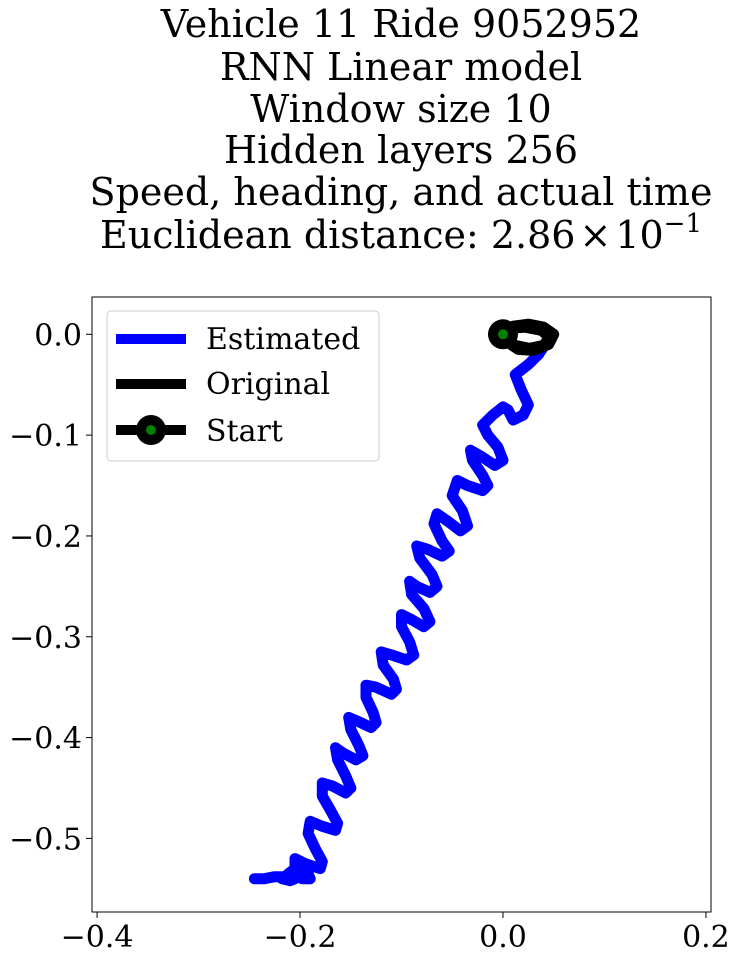 The width and height of the screenshot is (737, 959). Describe the element at coordinates (400, 24) in the screenshot. I see `title-line-vehicle: Vehicle 11 Ride 9052952` at that location.